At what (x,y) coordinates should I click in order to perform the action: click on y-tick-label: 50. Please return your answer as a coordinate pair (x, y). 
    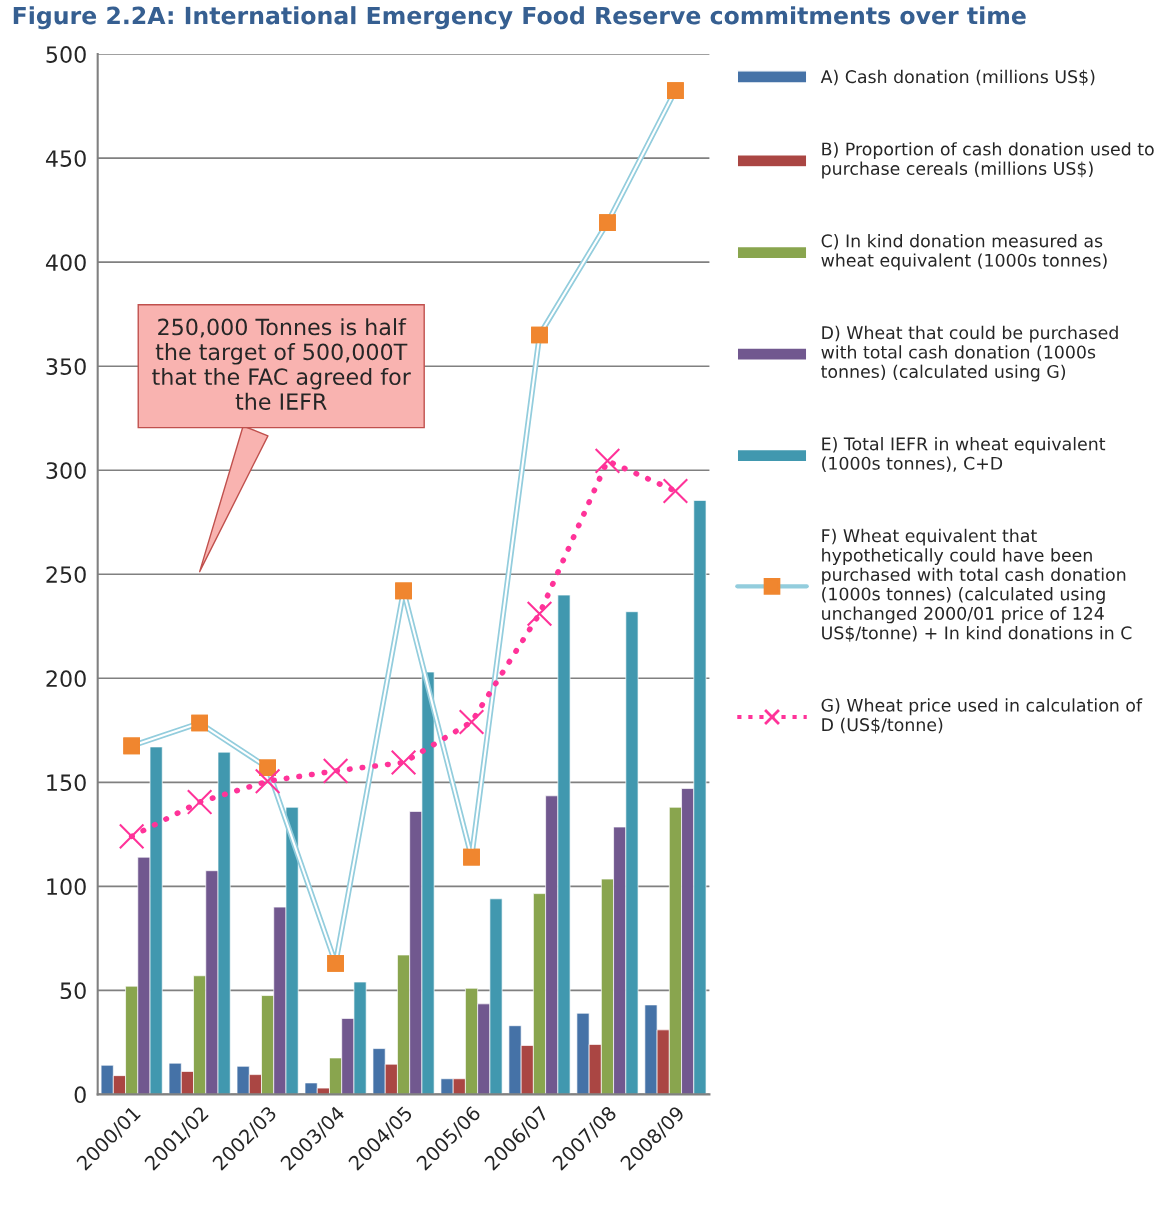
    Looking at the image, I should click on (73, 991).